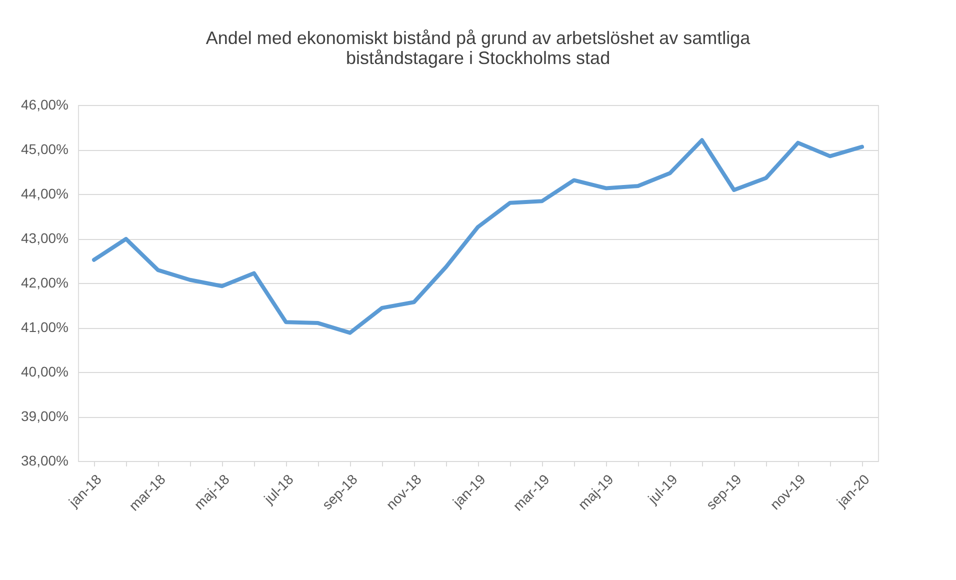 Image resolution: width=956 pixels, height=580 pixels. I want to click on y-tick-label: 45,00%, so click(44, 149).